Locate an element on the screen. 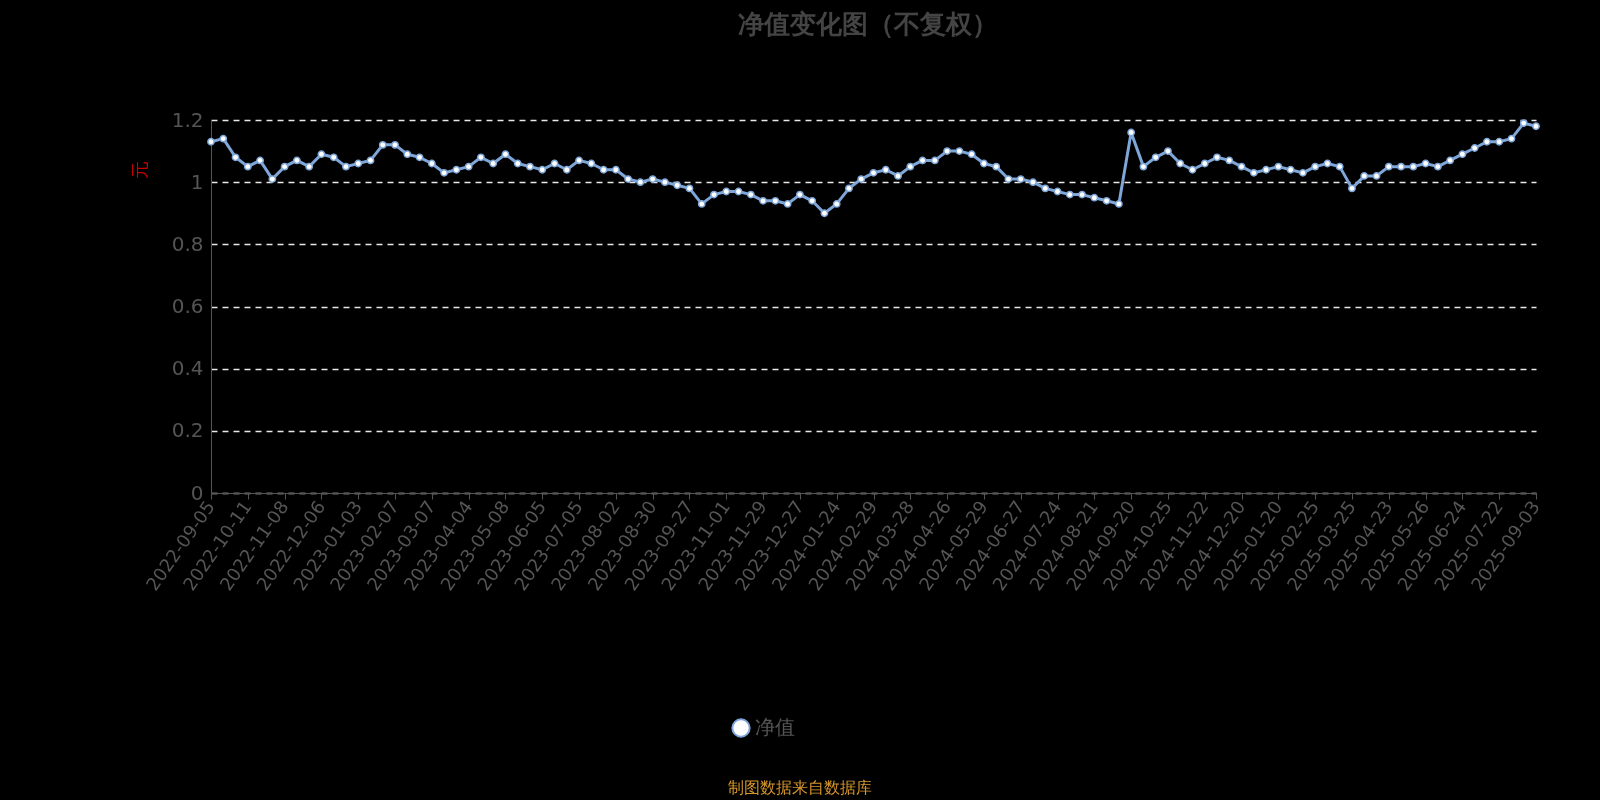 Image resolution: width=1600 pixels, height=800 pixels. y-tick-label: 0.2 is located at coordinates (187, 430).